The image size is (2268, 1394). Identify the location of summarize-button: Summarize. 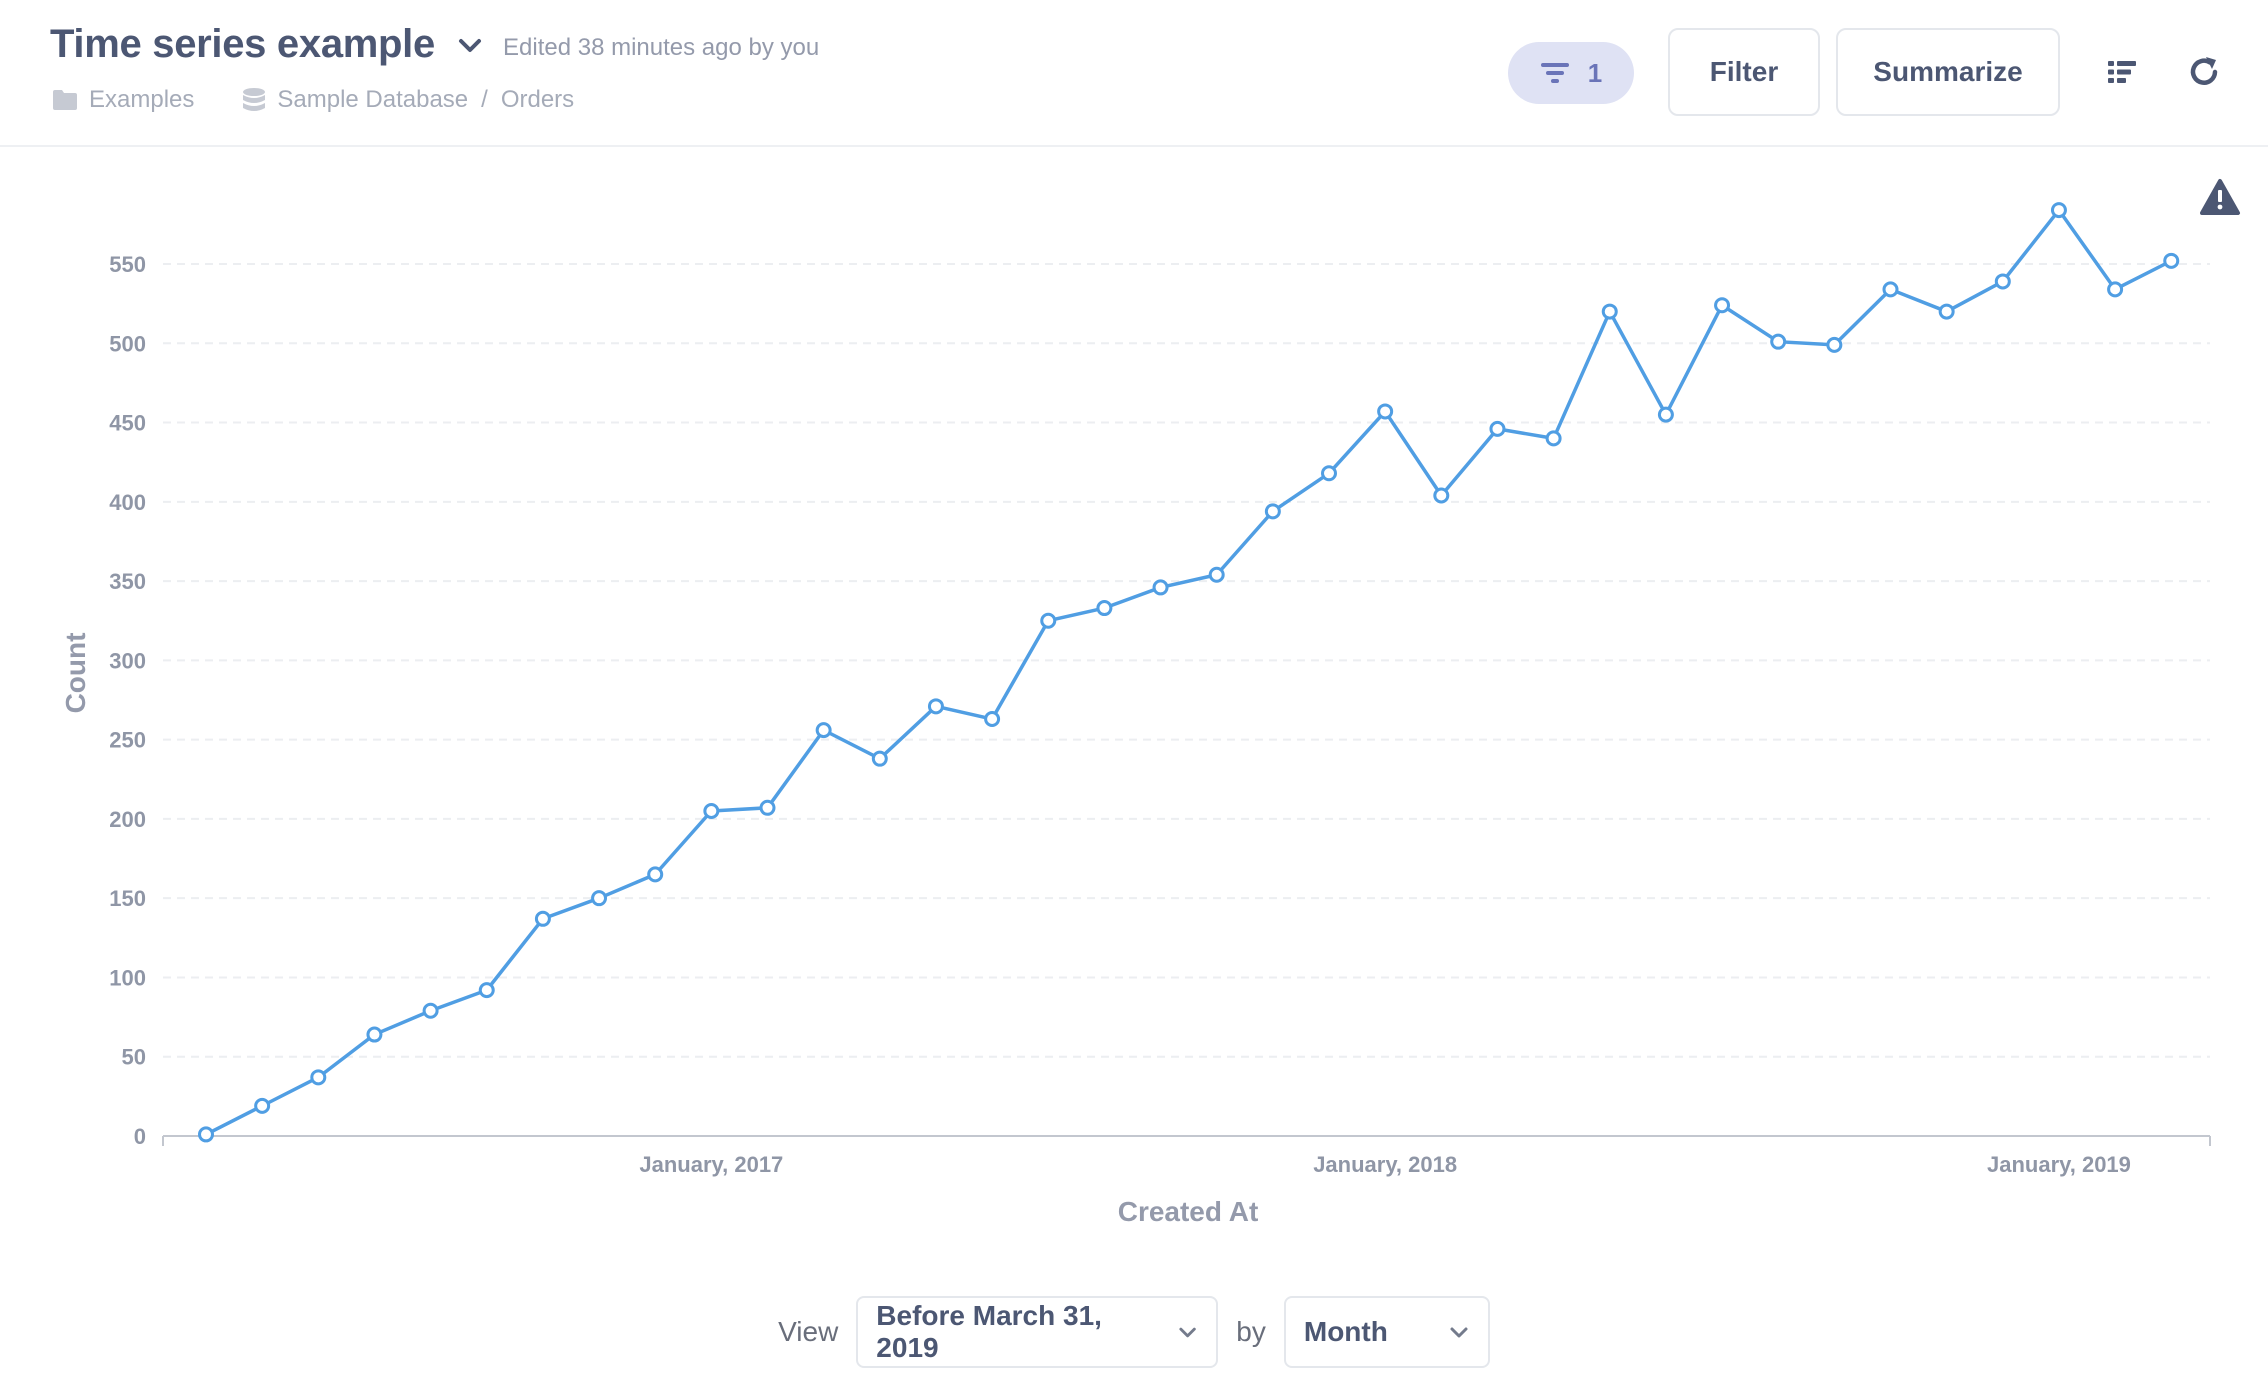
(1948, 72).